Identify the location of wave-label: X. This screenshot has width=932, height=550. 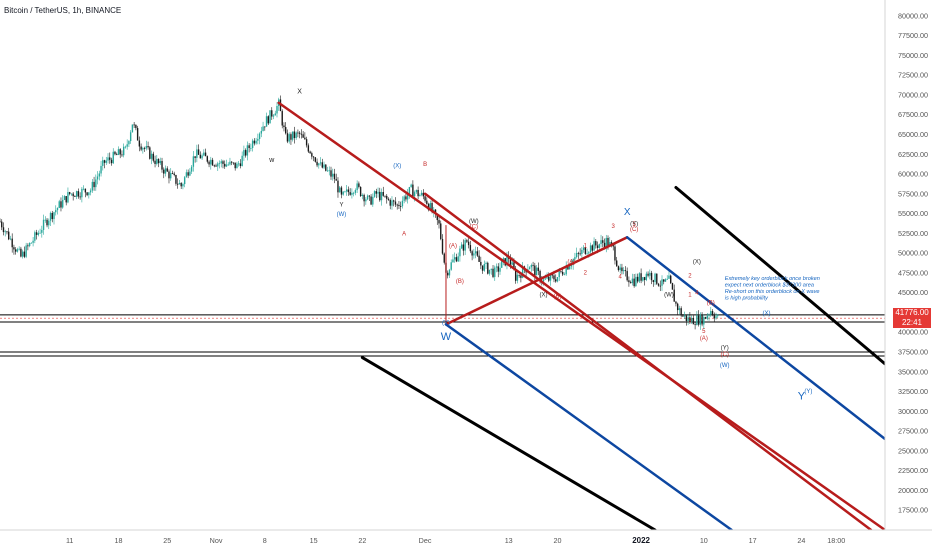
(627, 212).